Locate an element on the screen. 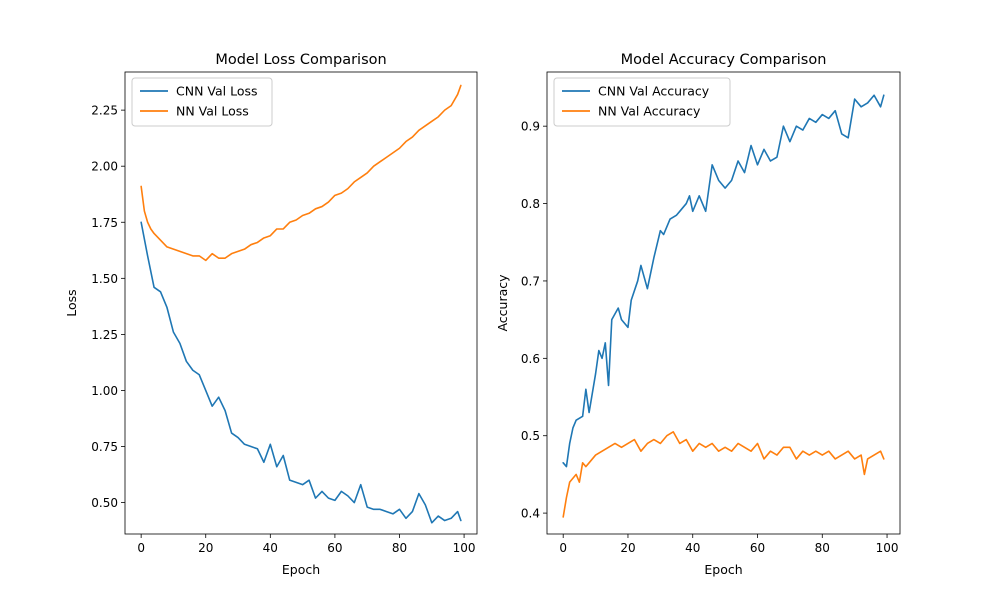  loss-y-tick-label: 1.50 is located at coordinates (104, 279).